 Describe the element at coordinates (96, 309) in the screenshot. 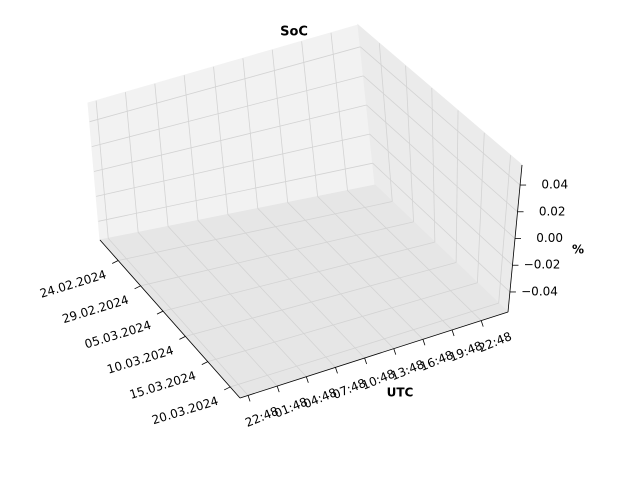

I see `x-tick-label: 29.02.2024` at that location.